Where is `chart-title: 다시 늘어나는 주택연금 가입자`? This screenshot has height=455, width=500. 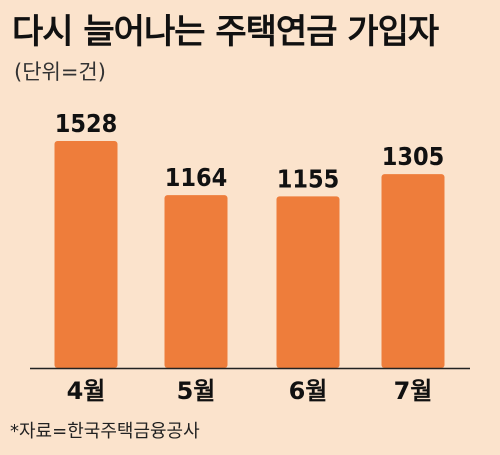
chart-title: 다시 늘어나는 주택연금 가입자 is located at coordinates (225, 32).